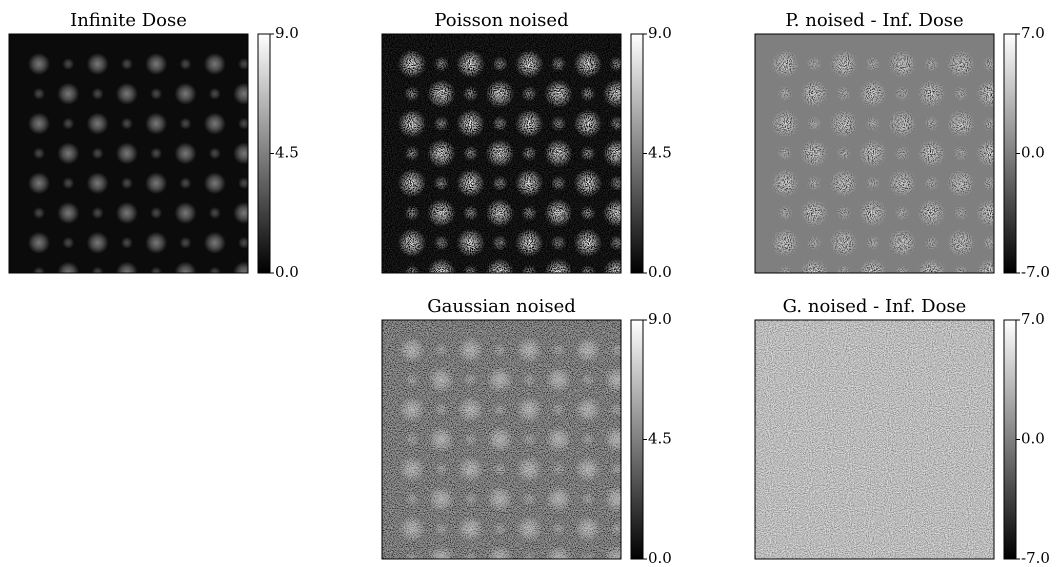 The height and width of the screenshot is (567, 1057). I want to click on panel-title: G. noised - Inf. Dose, so click(875, 306).